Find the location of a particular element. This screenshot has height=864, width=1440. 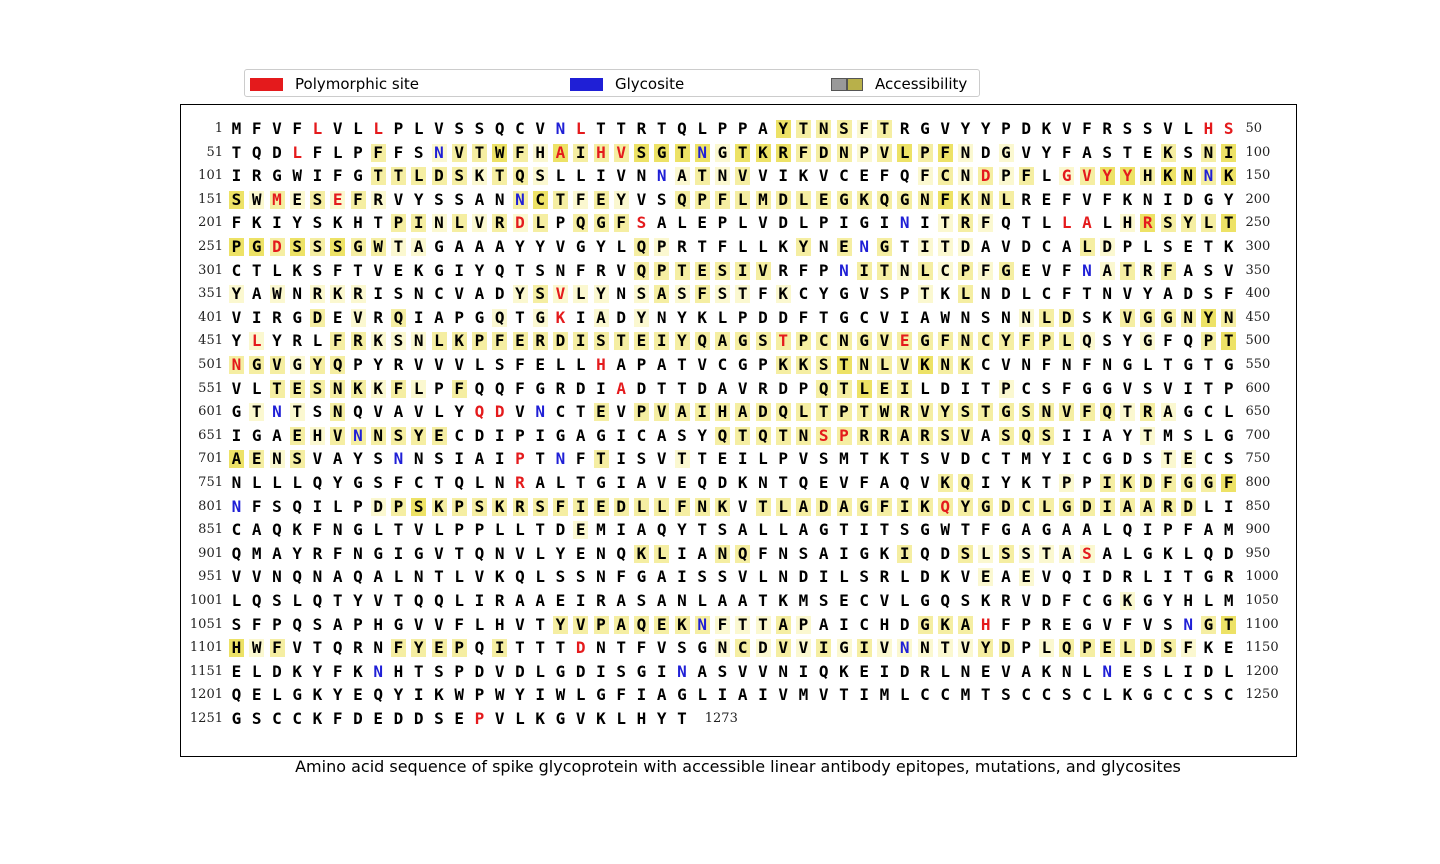

row-end-number: 200 is located at coordinates (1258, 199).